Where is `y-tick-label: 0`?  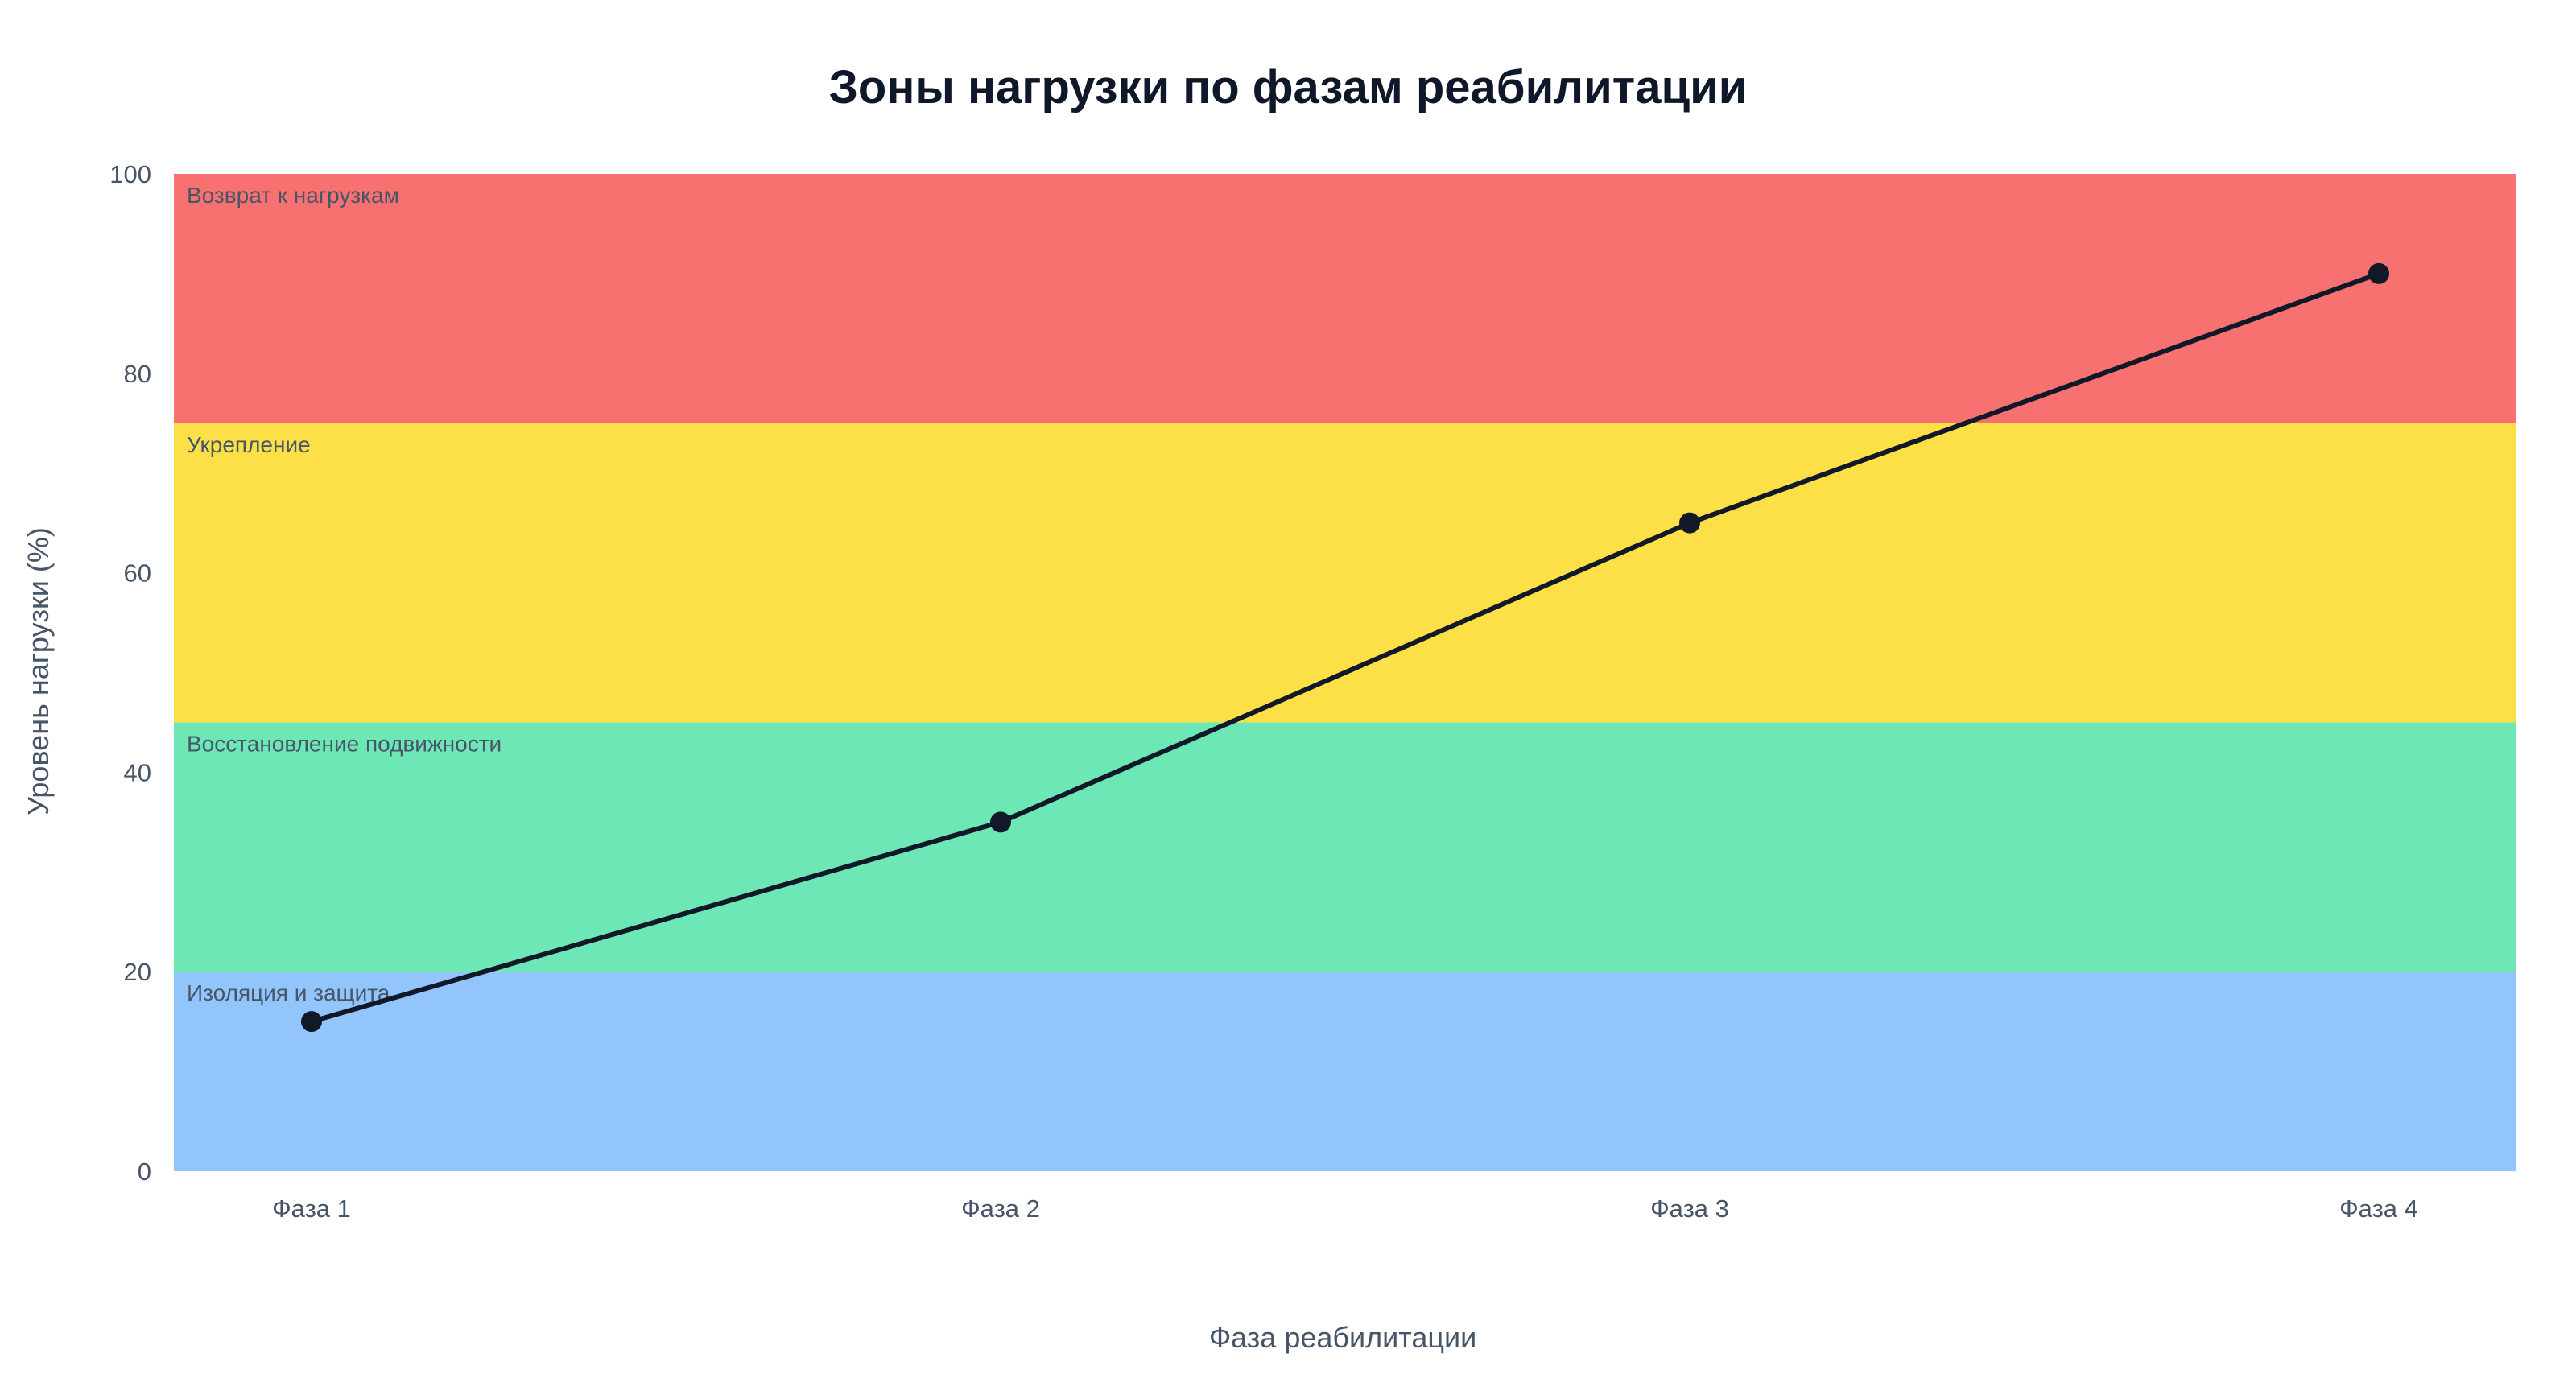
y-tick-label: 0 is located at coordinates (144, 1171).